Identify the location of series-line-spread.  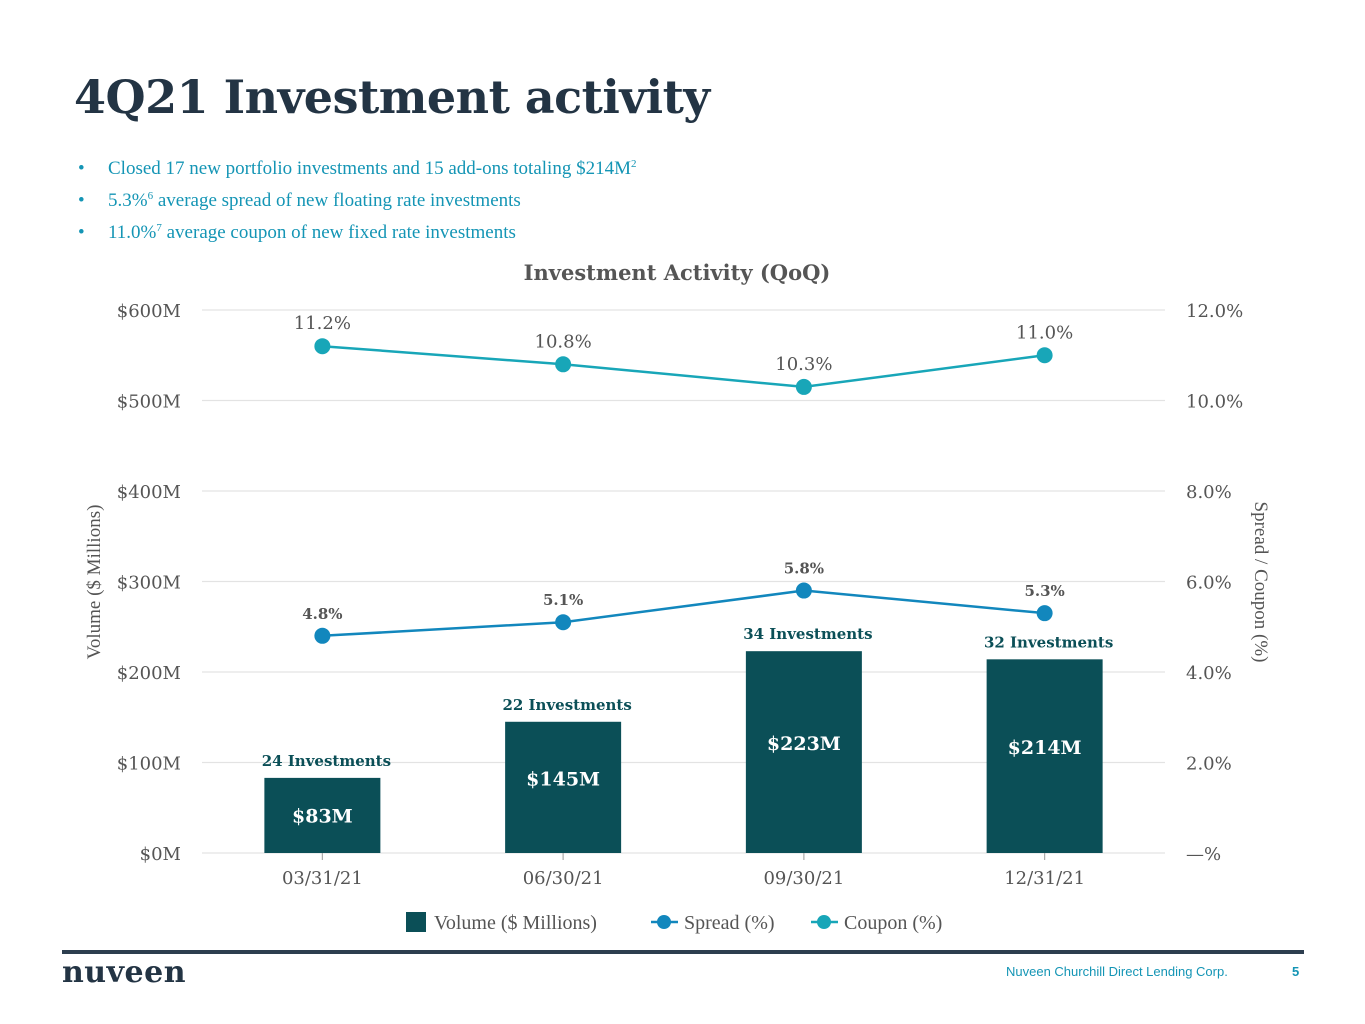
(683, 613).